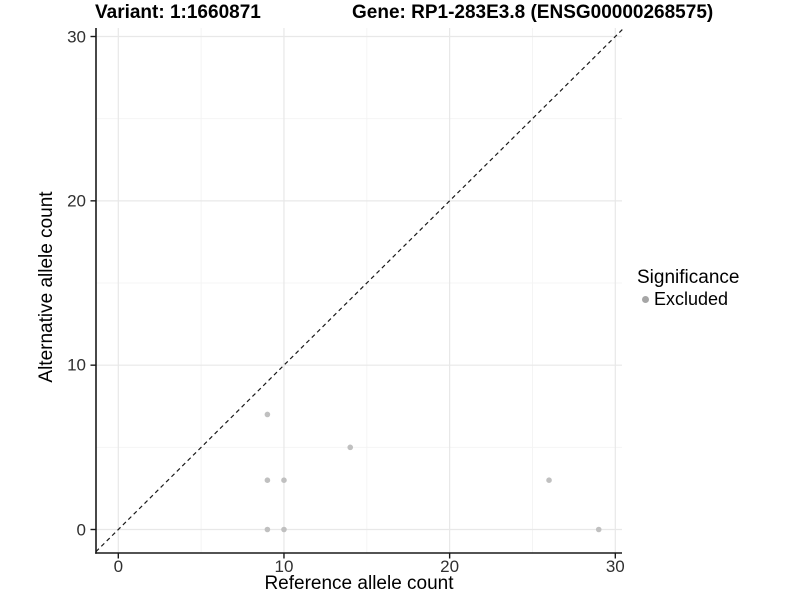  What do you see at coordinates (450, 566) in the screenshot?
I see `x-tick-label: 20` at bounding box center [450, 566].